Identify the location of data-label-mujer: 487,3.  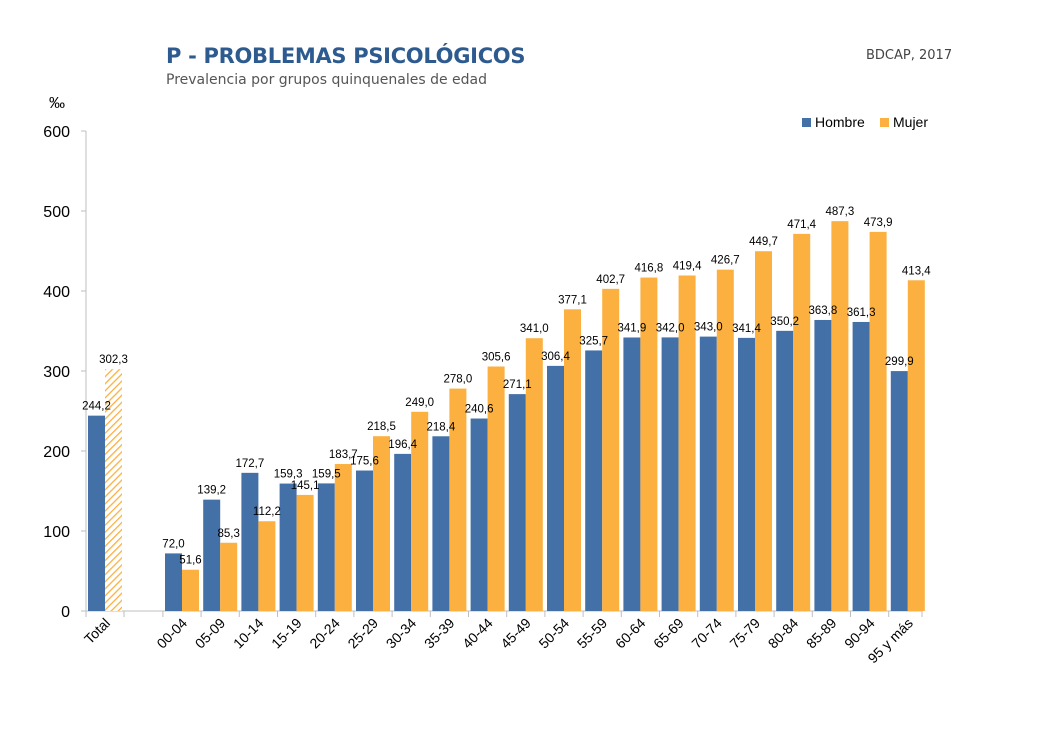
(840, 212).